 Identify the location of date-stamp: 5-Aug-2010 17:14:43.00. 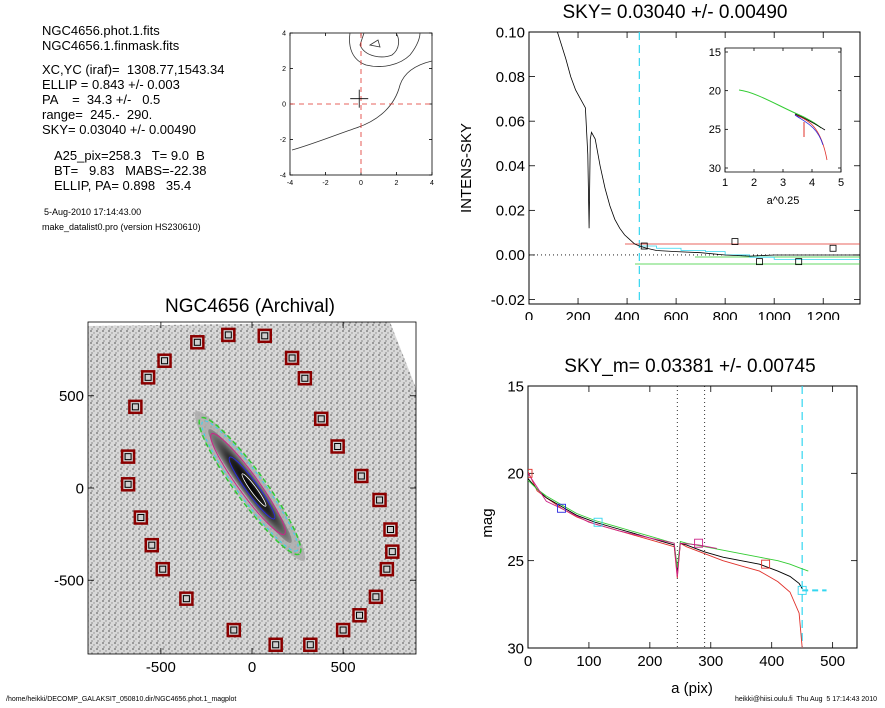
(93, 212).